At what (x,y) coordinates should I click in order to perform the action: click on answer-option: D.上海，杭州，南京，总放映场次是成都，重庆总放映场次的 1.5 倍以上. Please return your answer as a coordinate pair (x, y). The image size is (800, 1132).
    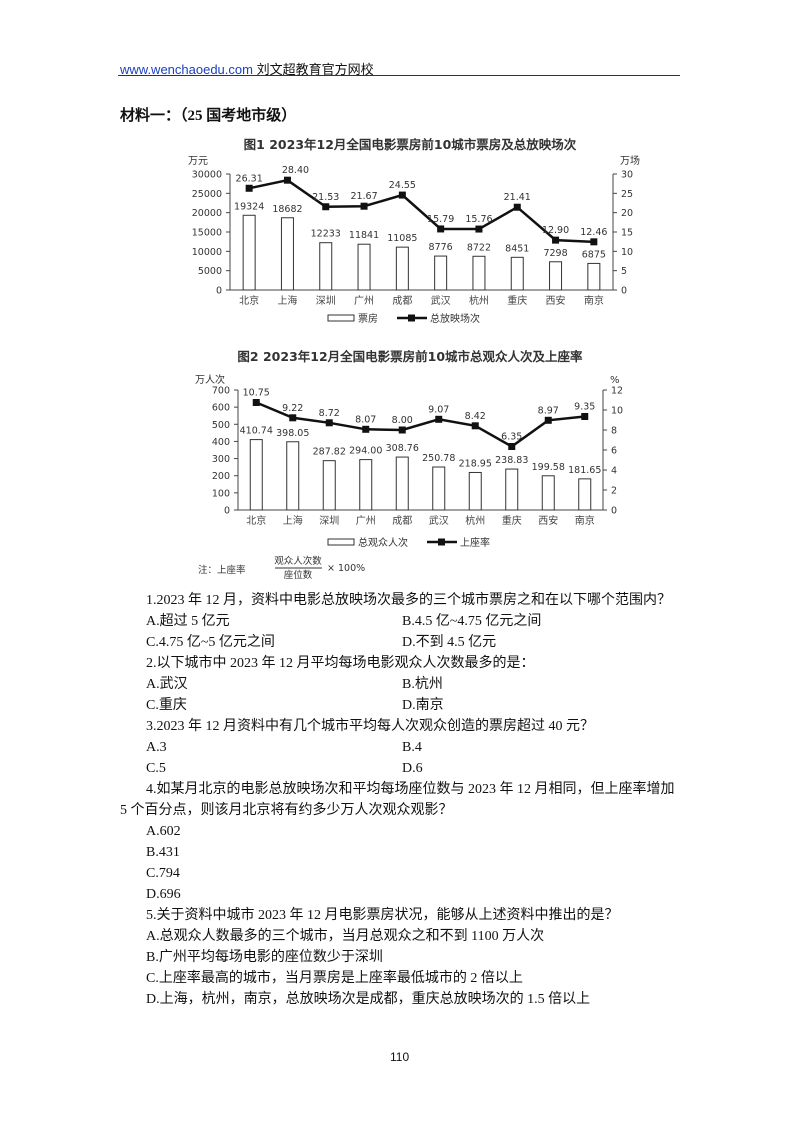
    Looking at the image, I should click on (368, 999).